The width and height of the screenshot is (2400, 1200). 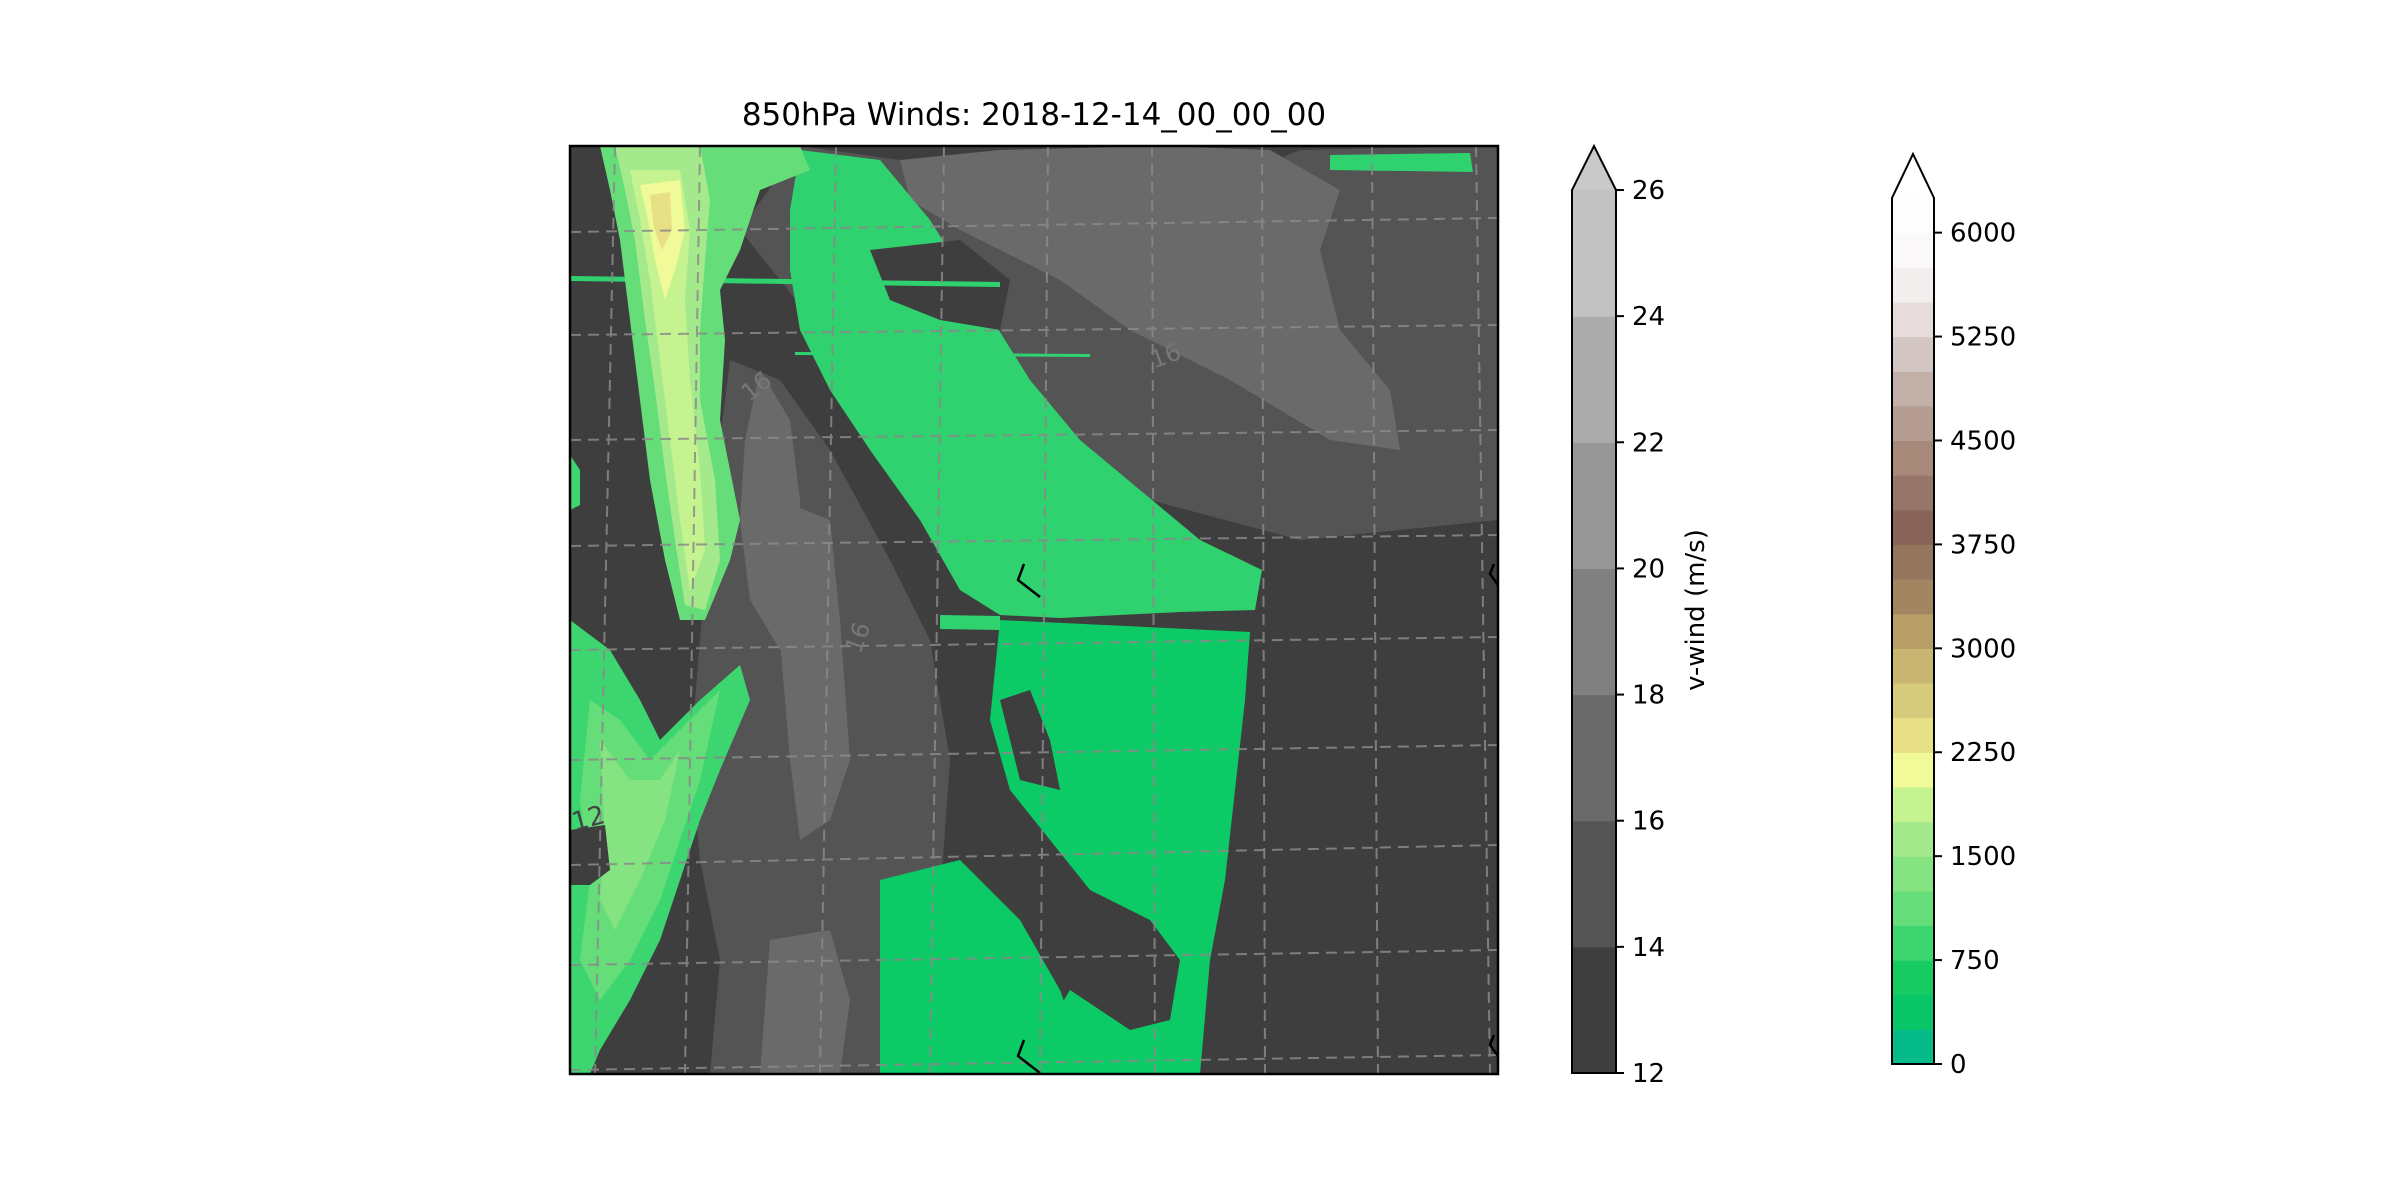 I want to click on chart-title: 850hPa Winds: 2018-12-14_00_00_00, so click(x=1034, y=115).